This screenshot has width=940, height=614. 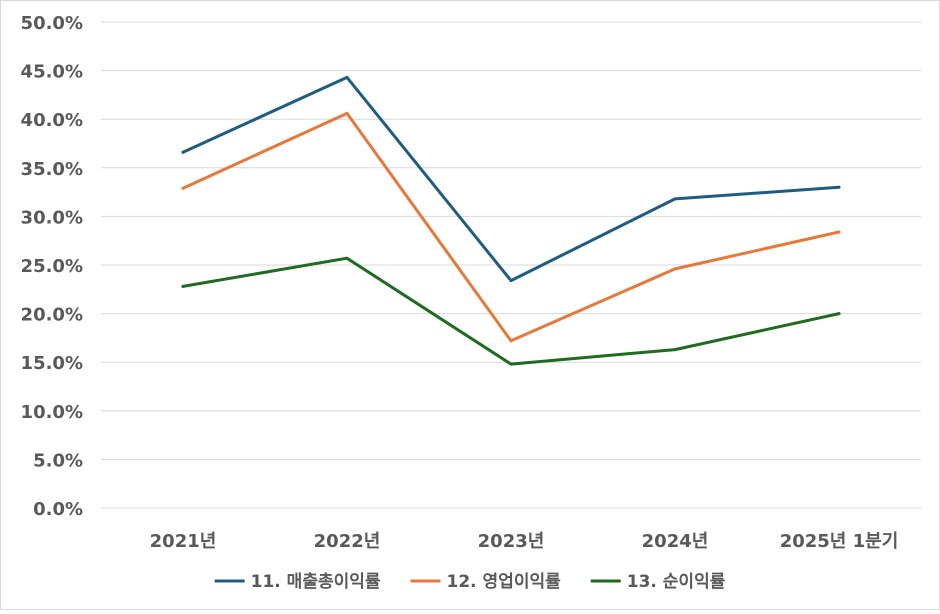 I want to click on y-tick-label: 15.0%, so click(x=52, y=363).